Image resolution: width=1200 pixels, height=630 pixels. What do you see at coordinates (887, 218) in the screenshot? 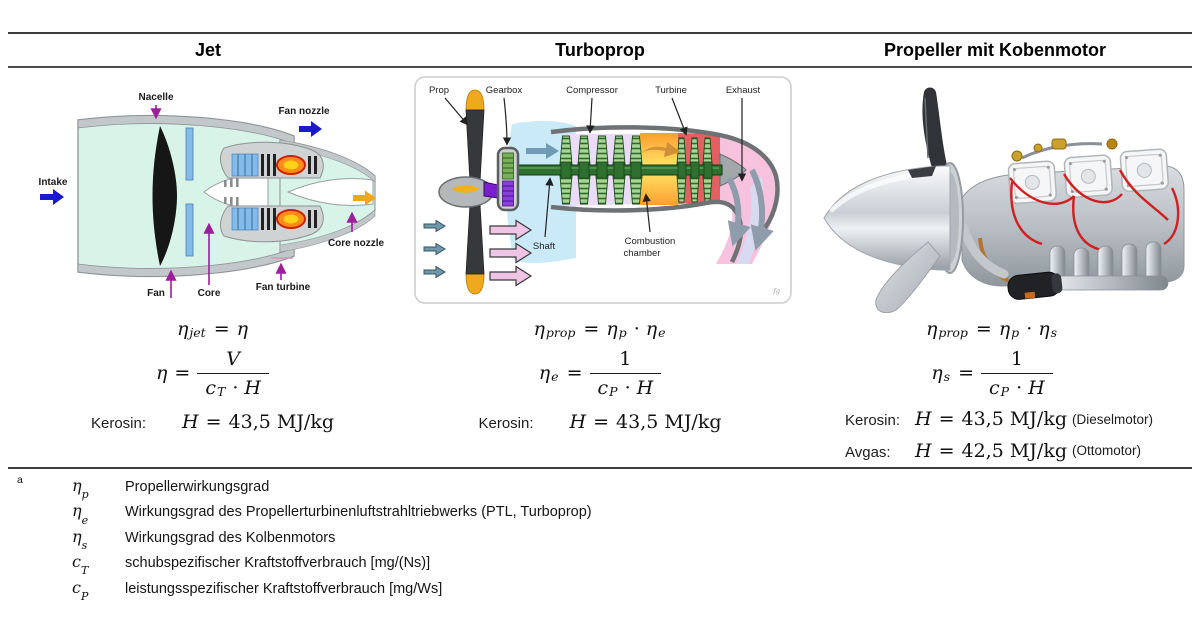
I see `spinner-cone` at bounding box center [887, 218].